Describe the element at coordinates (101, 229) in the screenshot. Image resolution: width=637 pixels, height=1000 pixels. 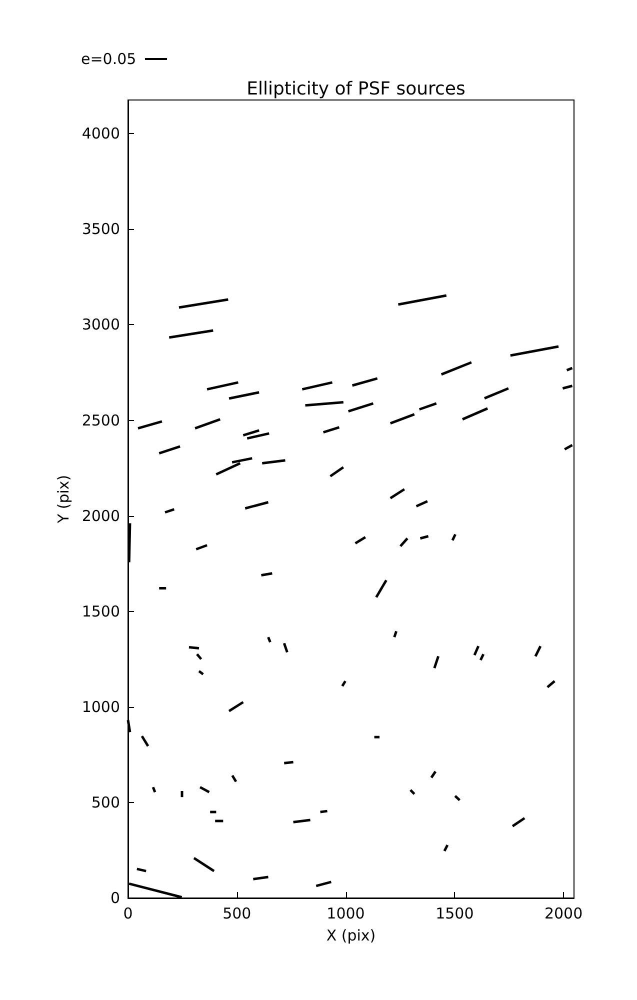
I see `y-tick-label: 3500` at that location.